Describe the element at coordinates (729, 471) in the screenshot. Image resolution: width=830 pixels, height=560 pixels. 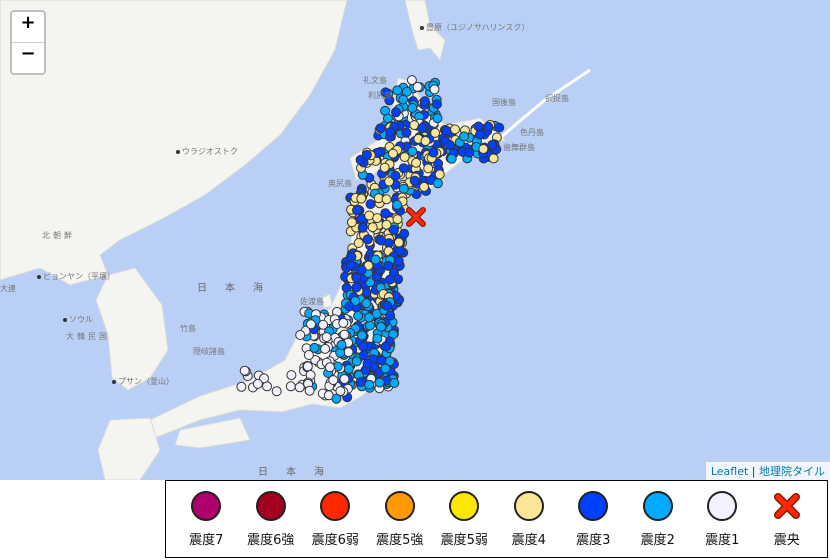
I see `leaflet-link: Leaflet` at that location.